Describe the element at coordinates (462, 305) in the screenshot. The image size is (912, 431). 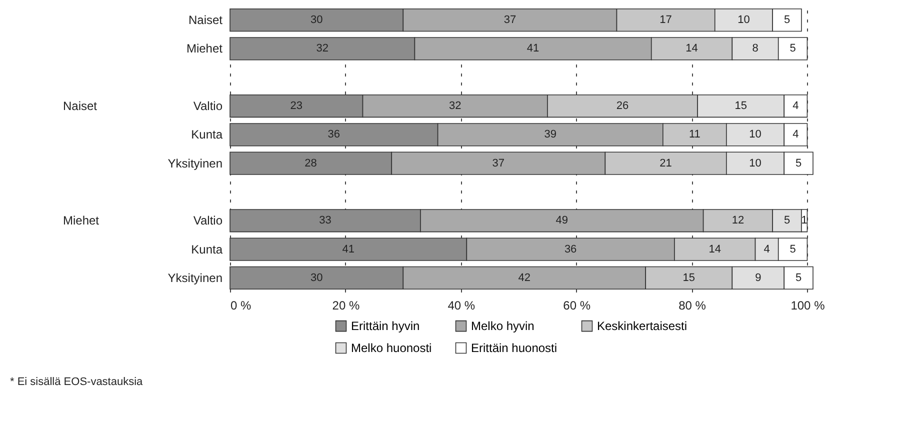
I see `x-tick-label: 40 %` at that location.